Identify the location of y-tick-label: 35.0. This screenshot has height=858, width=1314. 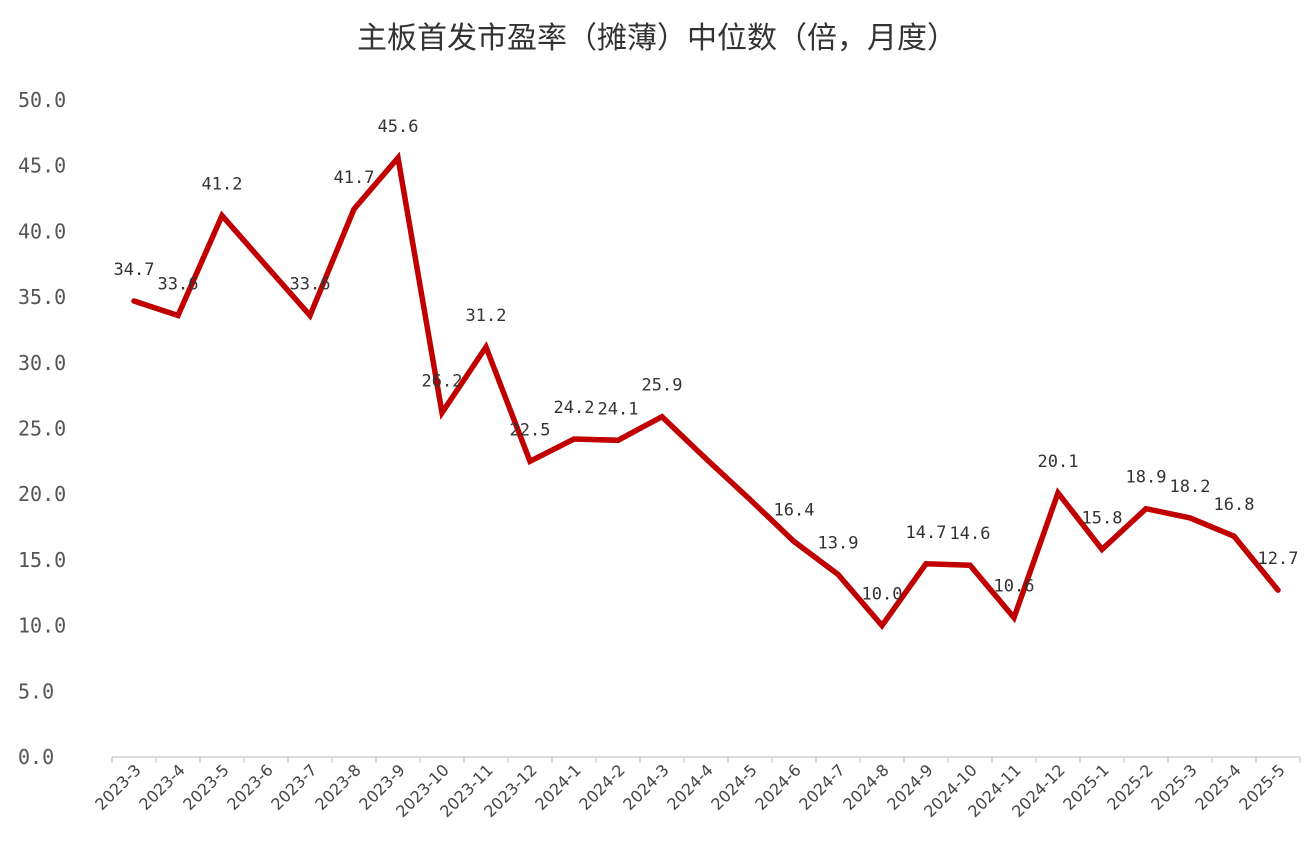
(42, 297).